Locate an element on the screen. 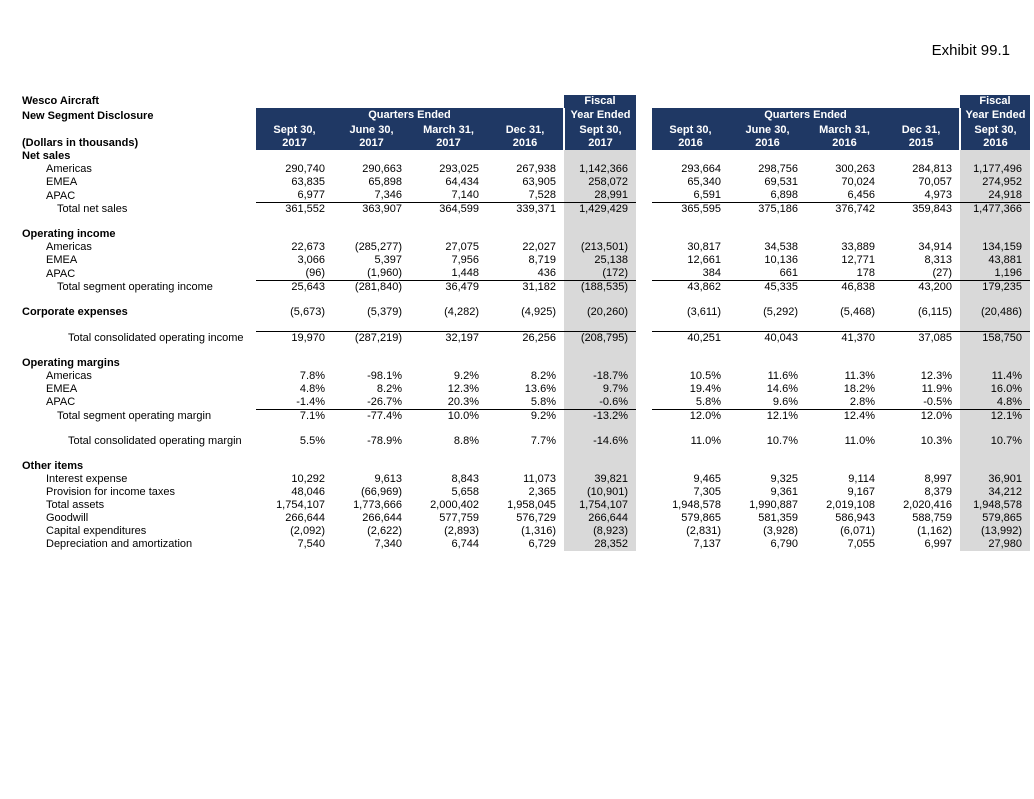 Image resolution: width=1034 pixels, height=799 pixels. cell-value: 5.8% is located at coordinates (708, 401).